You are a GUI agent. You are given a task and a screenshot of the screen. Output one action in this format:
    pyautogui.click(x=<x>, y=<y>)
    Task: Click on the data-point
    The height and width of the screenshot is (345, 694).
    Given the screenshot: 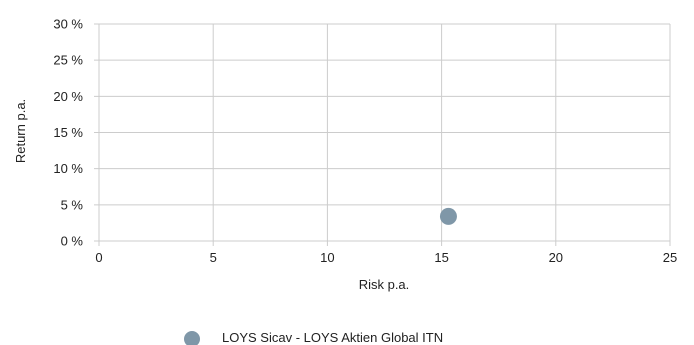 What is the action you would take?
    pyautogui.click(x=448, y=216)
    